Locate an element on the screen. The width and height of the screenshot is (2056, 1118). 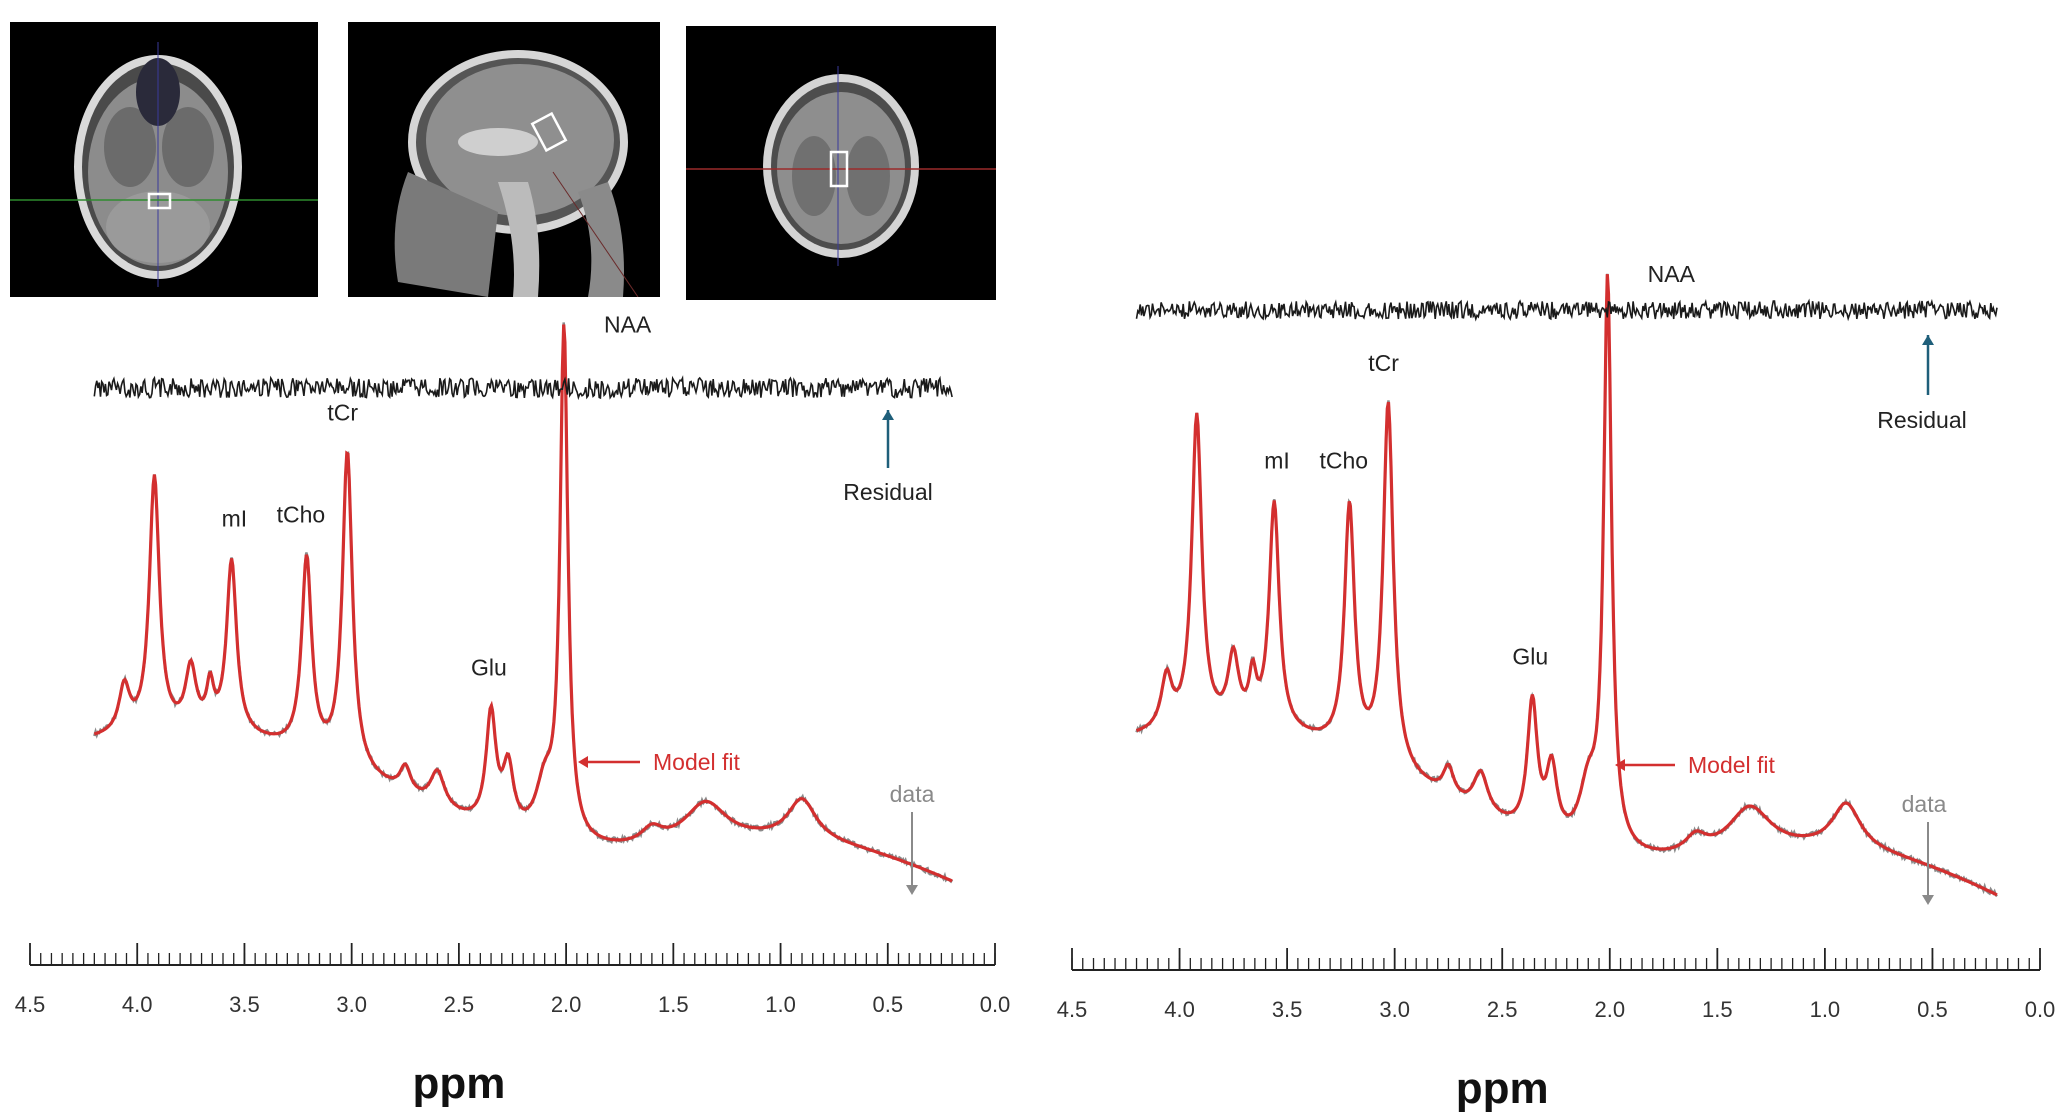
mri-axial-view is located at coordinates (164, 159).